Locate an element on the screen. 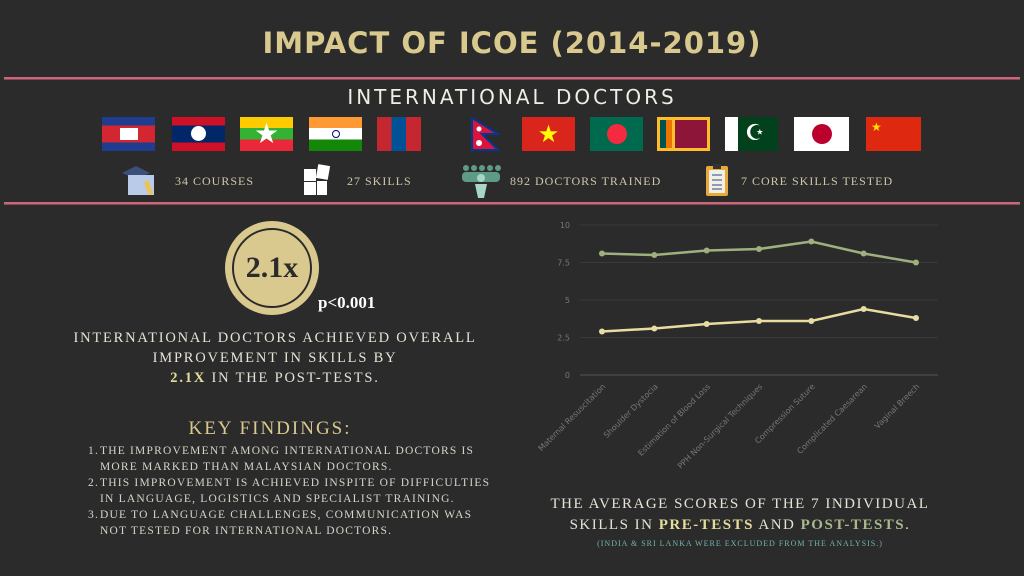 Image resolution: width=1024 pixels, height=576 pixels. y-tick-label: 5 is located at coordinates (567, 300).